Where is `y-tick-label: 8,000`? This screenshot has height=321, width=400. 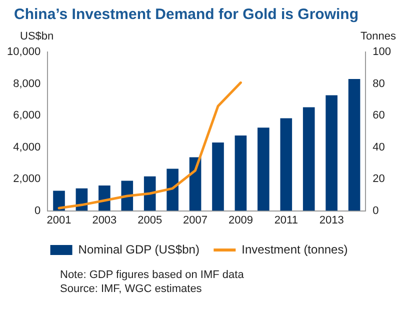
y-tick-label: 8,000 is located at coordinates (27, 84).